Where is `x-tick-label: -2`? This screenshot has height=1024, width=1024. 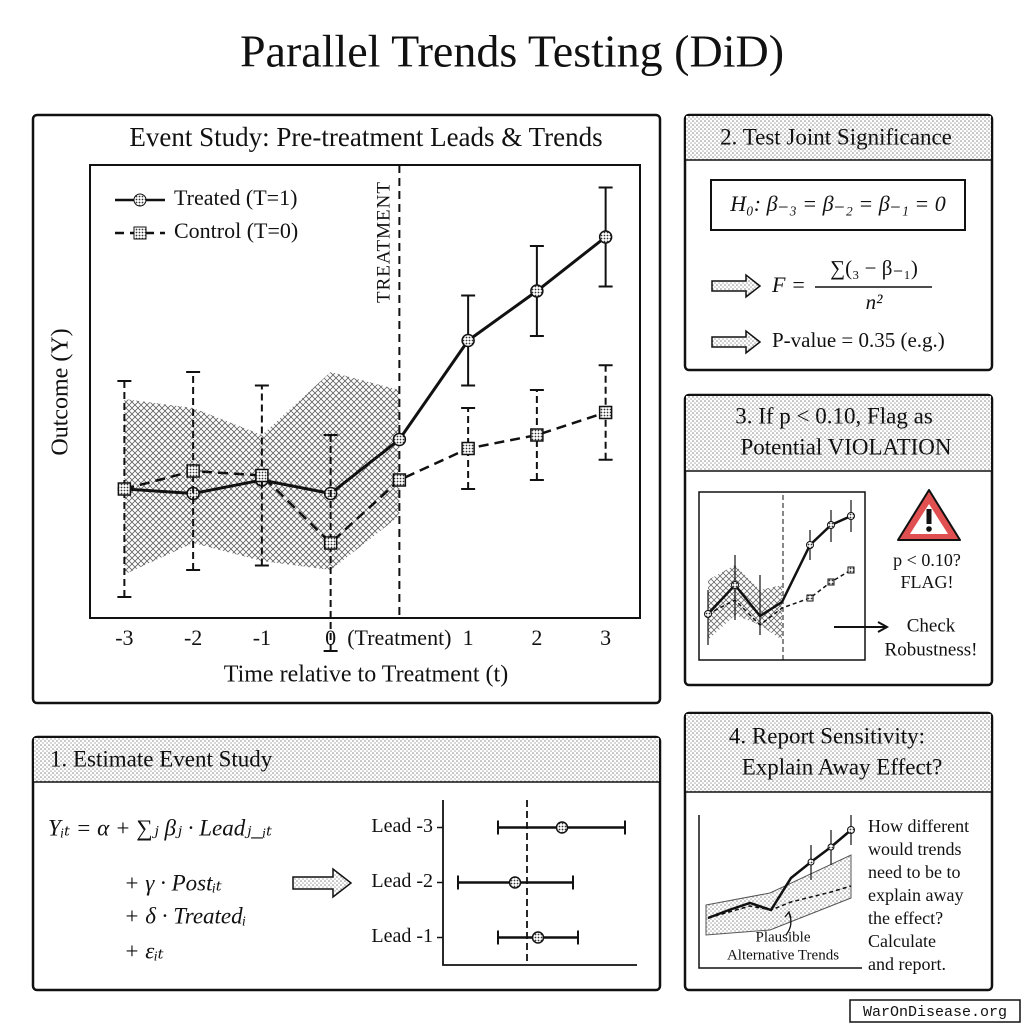 x-tick-label: -2 is located at coordinates (193, 637).